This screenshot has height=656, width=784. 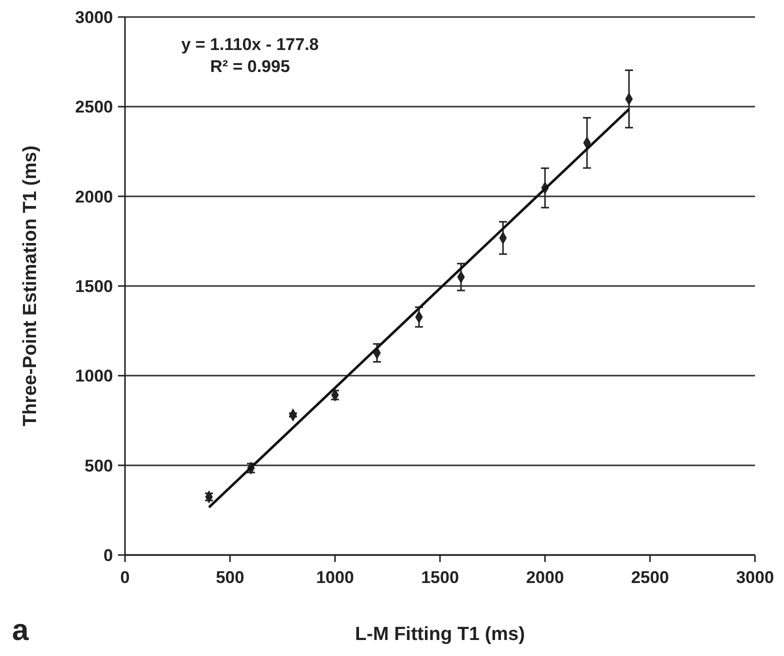 I want to click on x-tick-label: 2500, so click(x=650, y=577).